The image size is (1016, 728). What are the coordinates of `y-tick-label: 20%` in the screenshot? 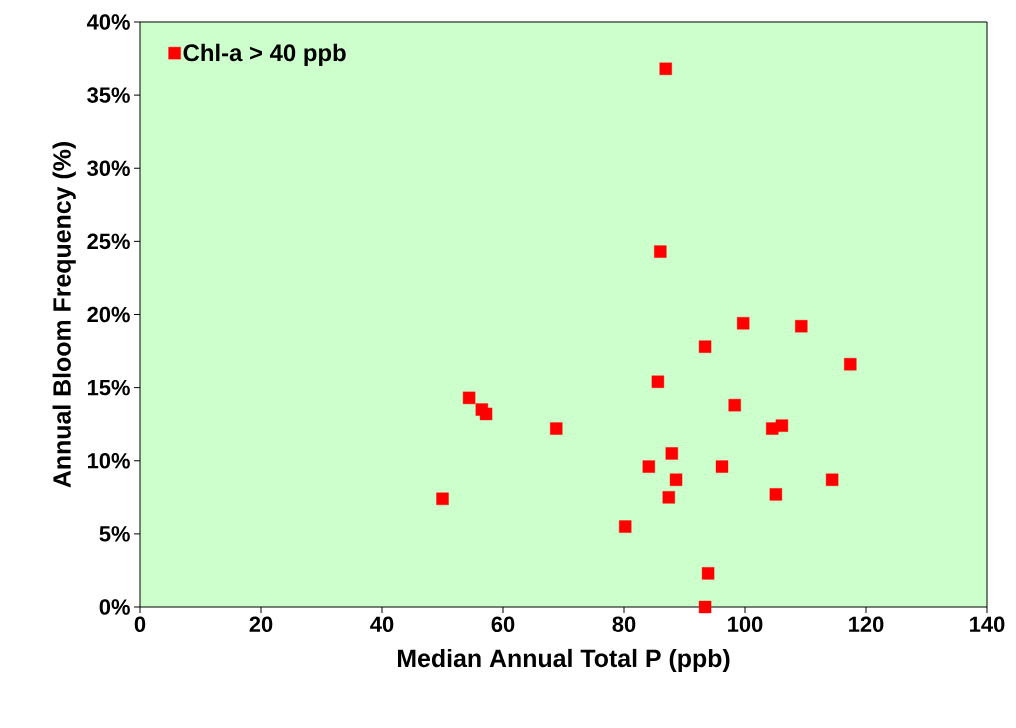 It's located at (108, 314).